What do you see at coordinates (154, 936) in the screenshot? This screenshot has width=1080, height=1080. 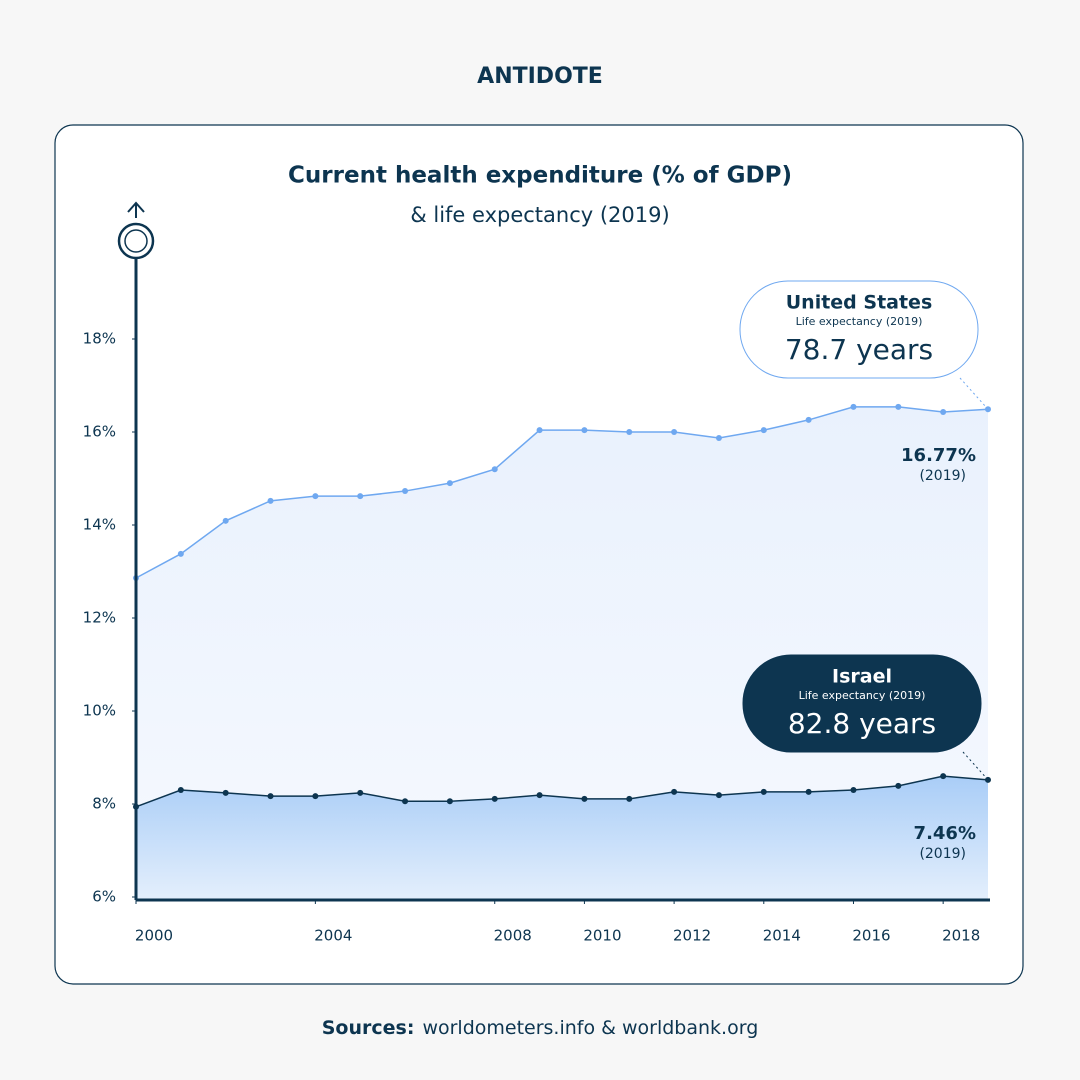 I see `x-tick-label: 2000` at bounding box center [154, 936].